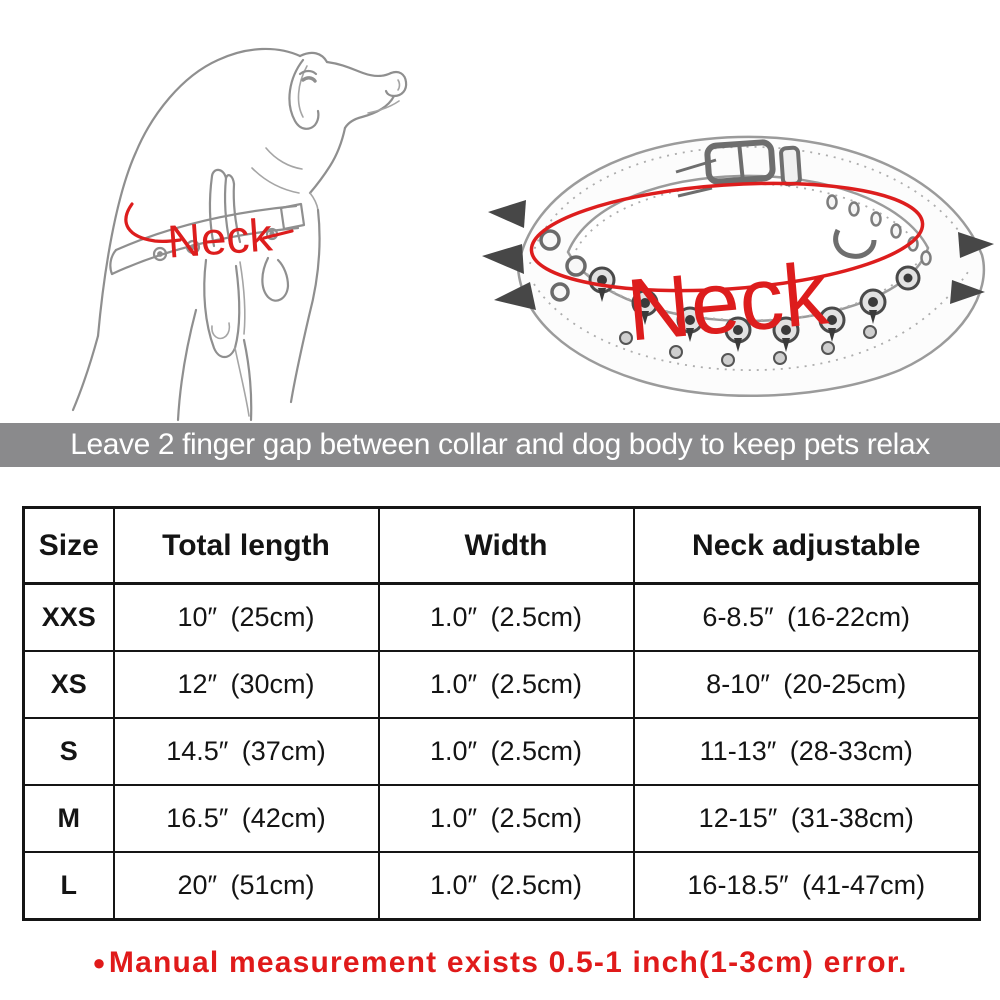 The height and width of the screenshot is (1000, 1000). What do you see at coordinates (68, 818) in the screenshot?
I see `size-cell: M` at bounding box center [68, 818].